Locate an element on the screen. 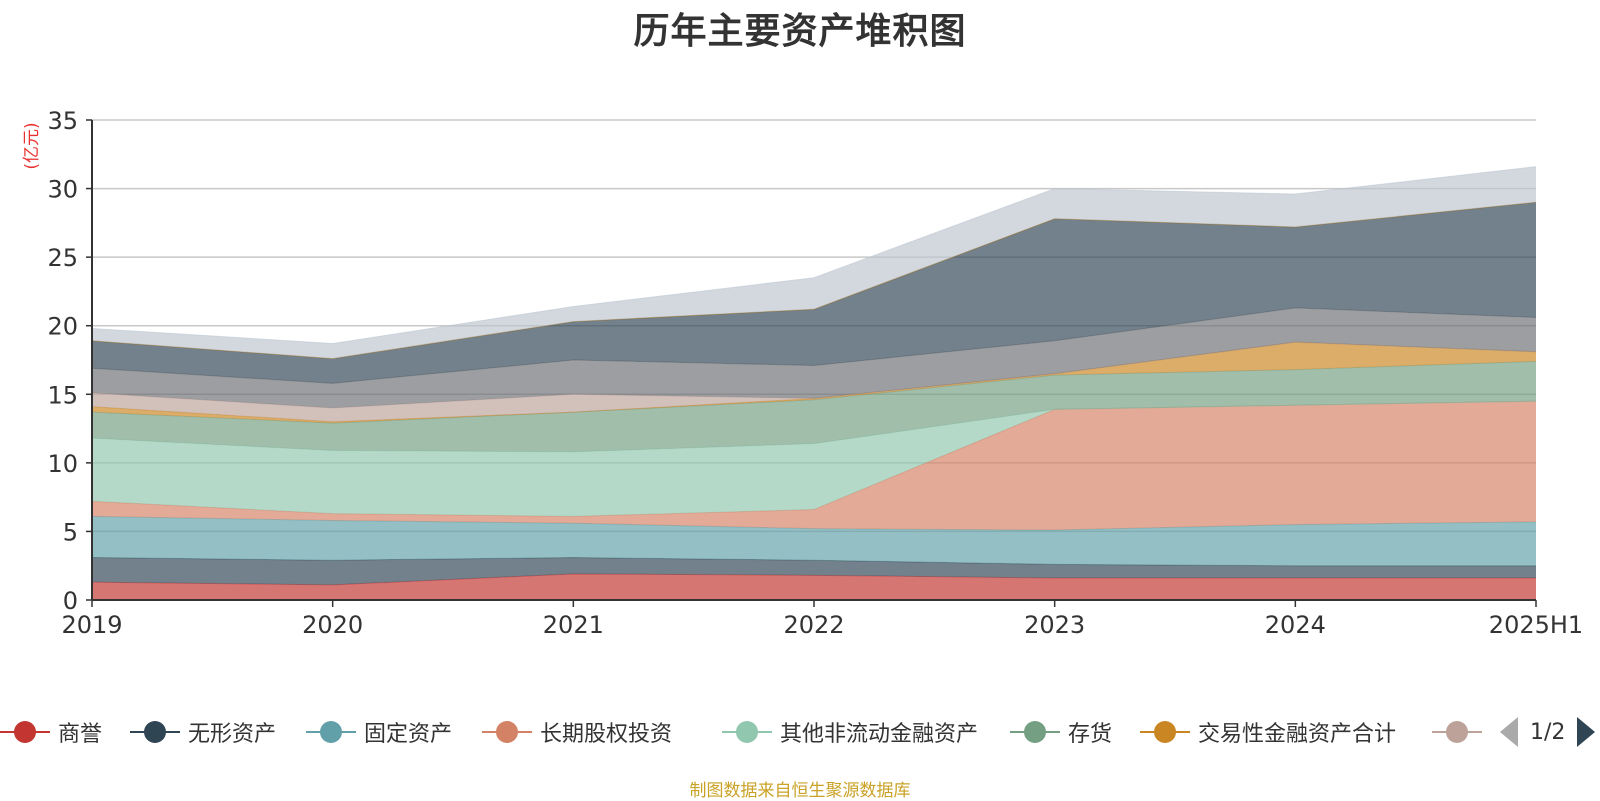 The image size is (1600, 801). legend-item: 固定资产 is located at coordinates (379, 732).